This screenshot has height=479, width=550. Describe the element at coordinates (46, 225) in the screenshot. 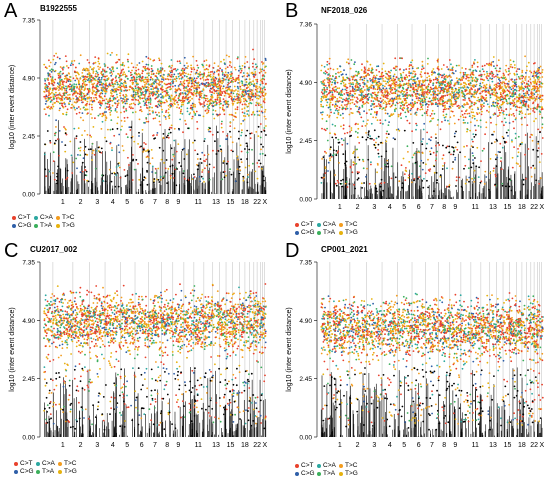

I see `legend-label: T>A` at that location.